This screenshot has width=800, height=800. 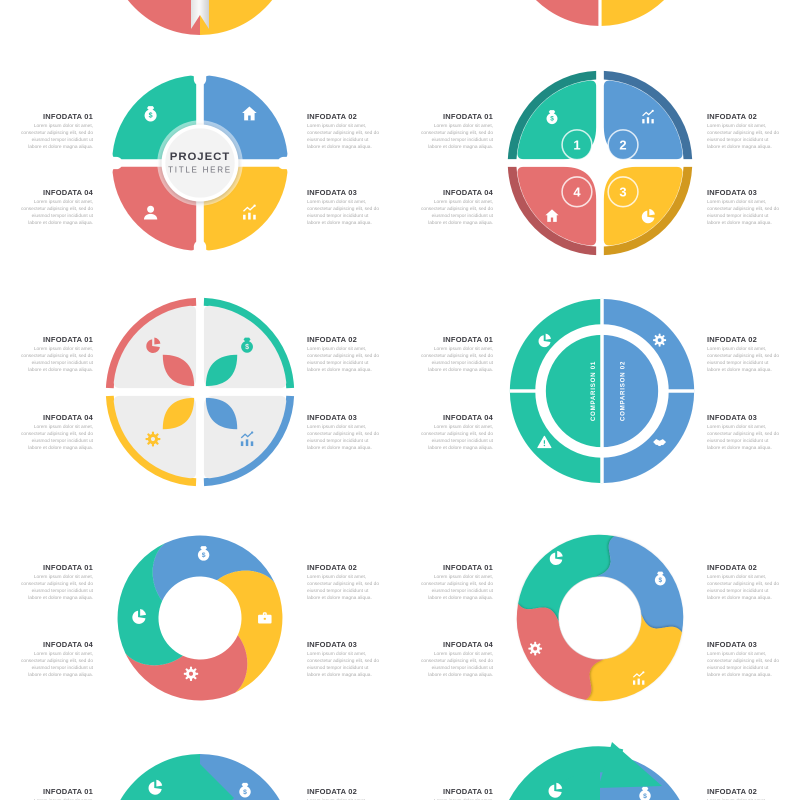 I want to click on arrow-band, so click(x=566, y=773).